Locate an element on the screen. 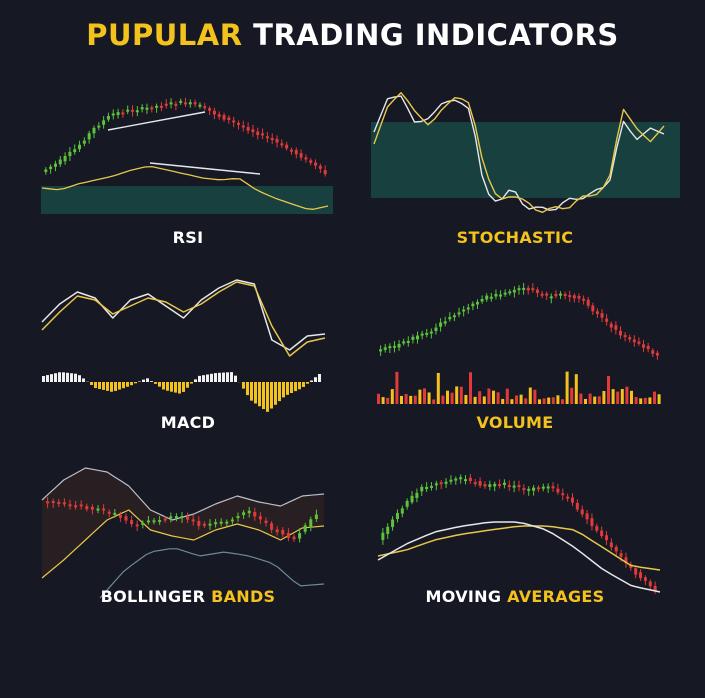 The image size is (705, 698). stochastic-zone is located at coordinates (525, 160).